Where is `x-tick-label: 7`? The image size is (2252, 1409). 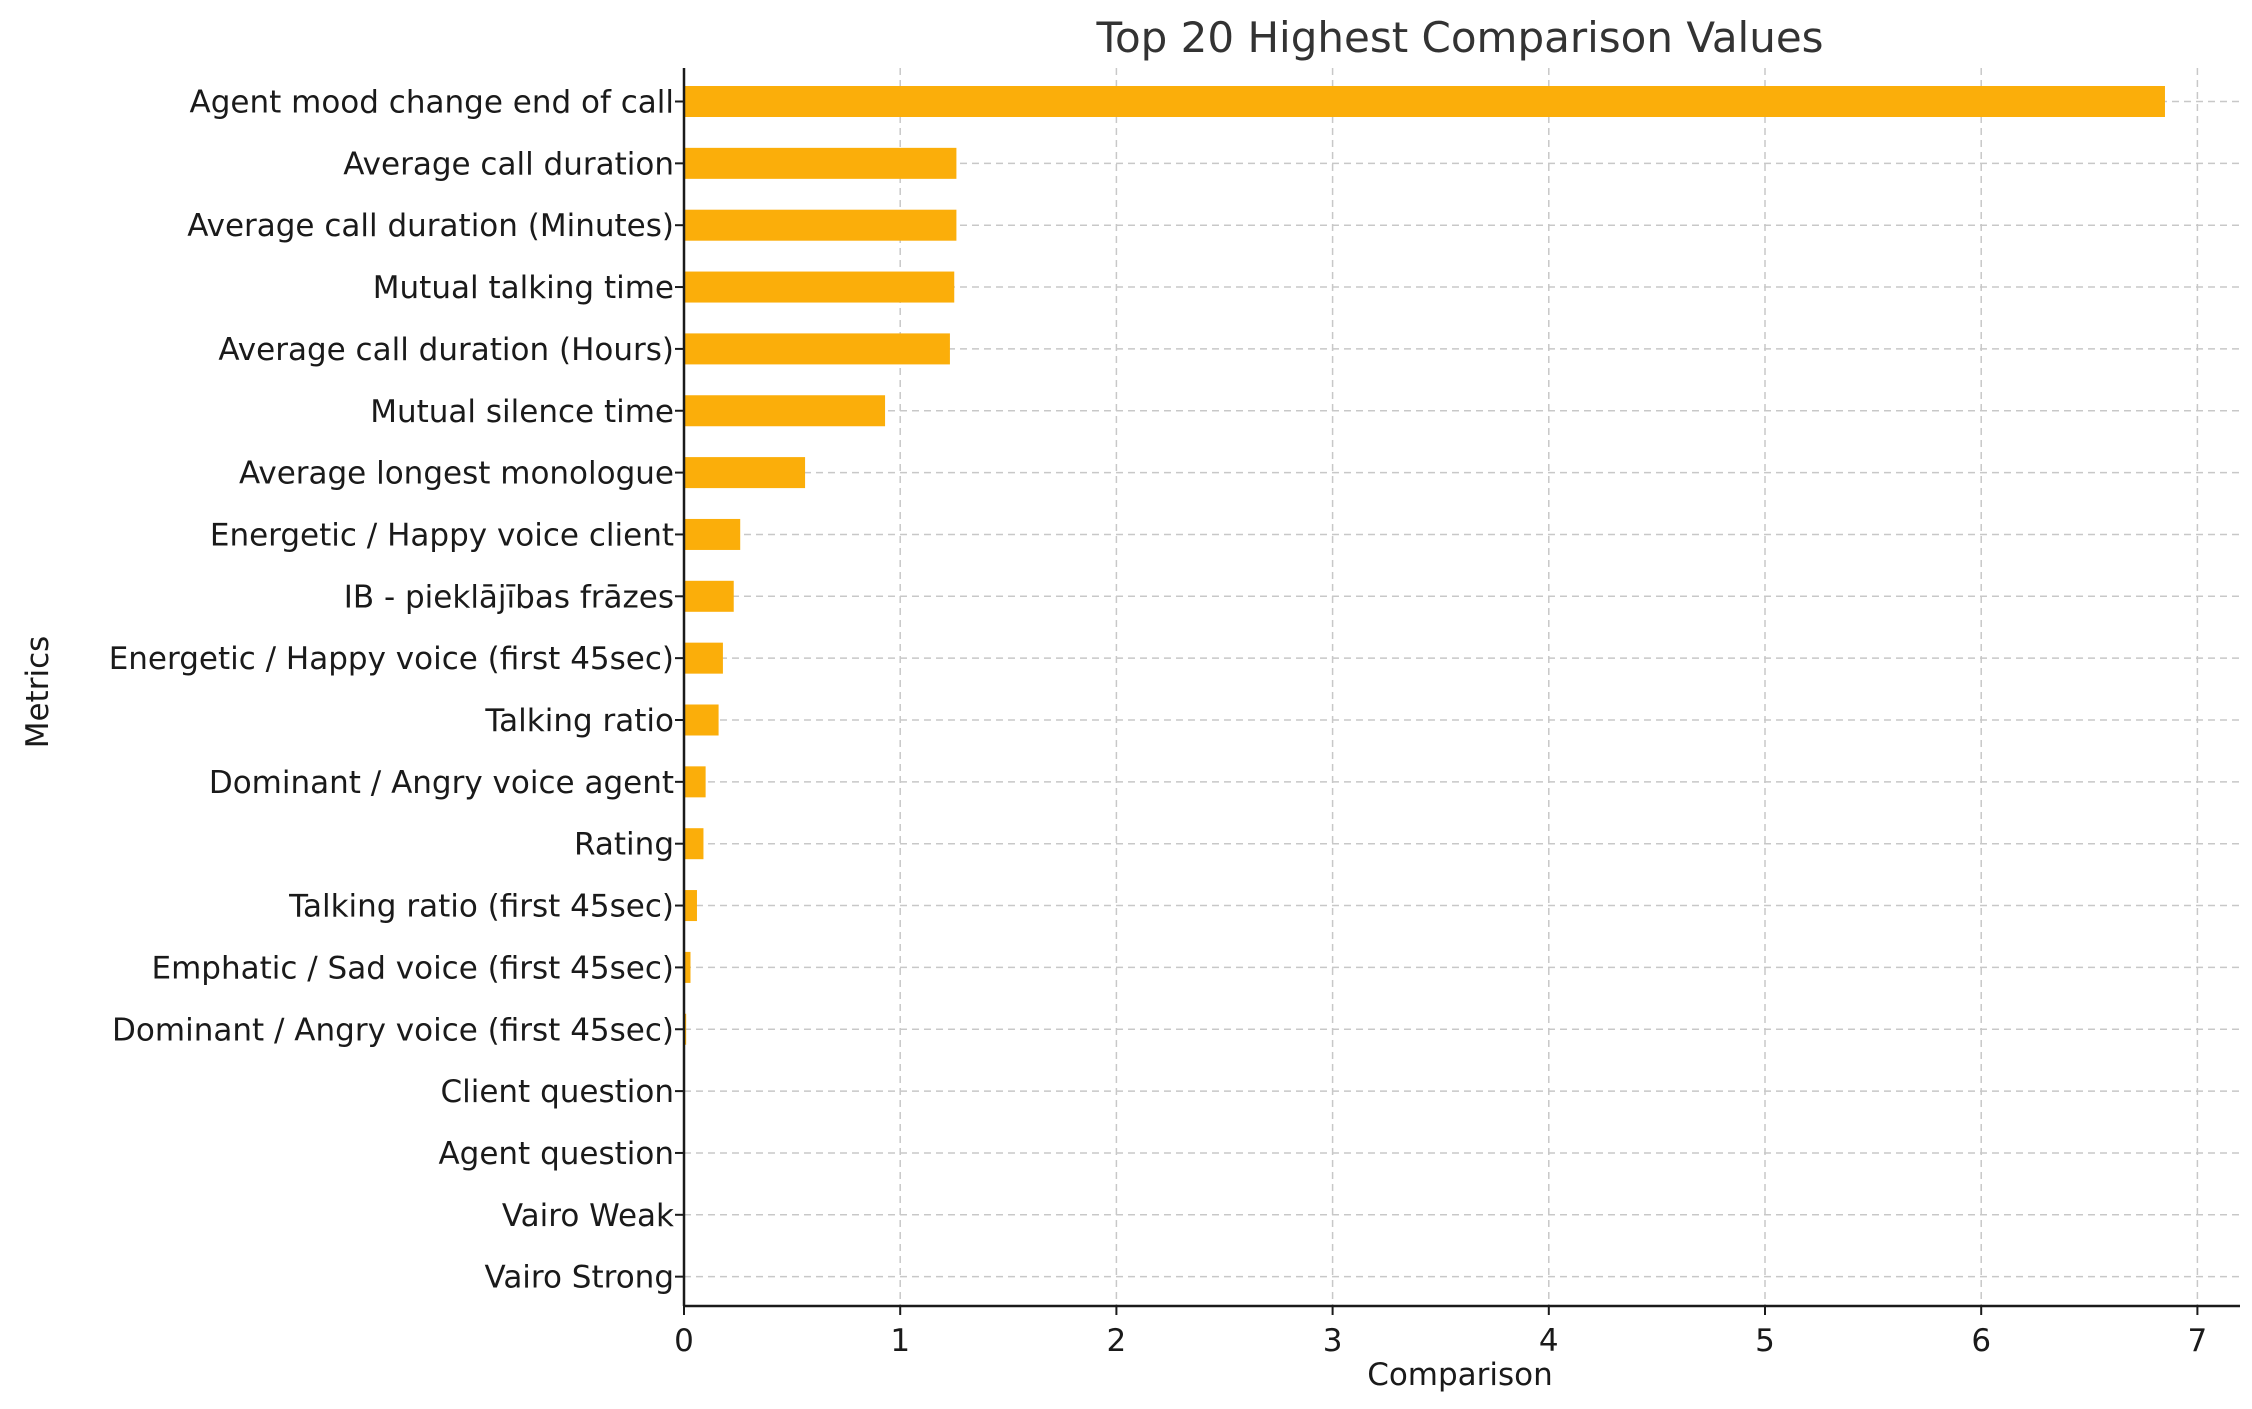
x-tick-label: 7 is located at coordinates (2198, 1341).